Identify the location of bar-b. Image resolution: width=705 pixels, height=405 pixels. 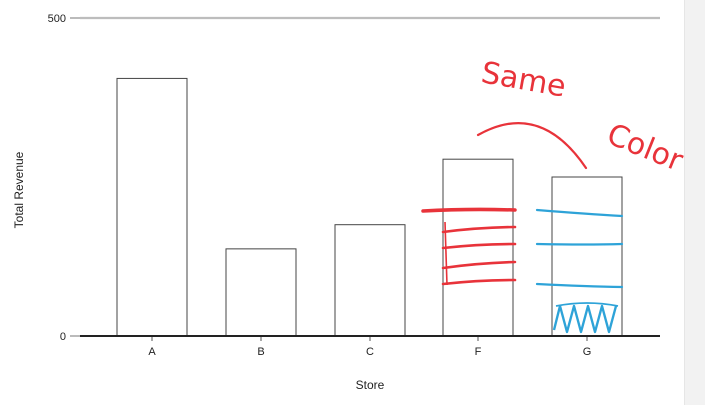
(261, 292).